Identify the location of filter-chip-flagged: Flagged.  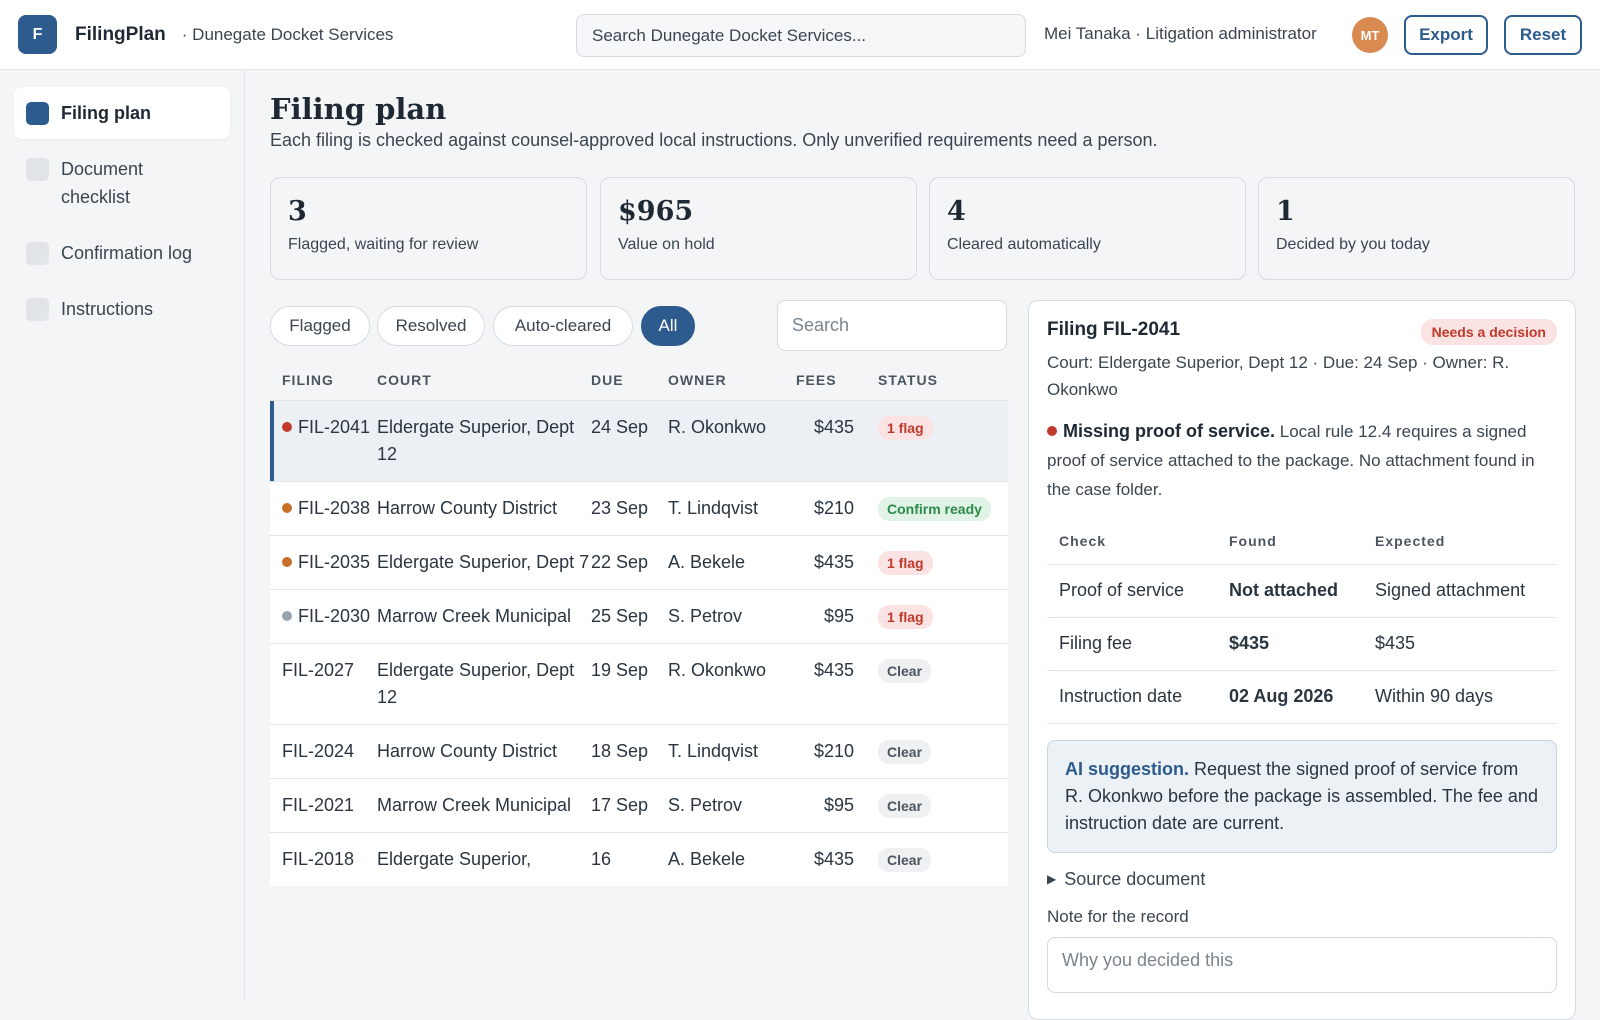
(320, 326).